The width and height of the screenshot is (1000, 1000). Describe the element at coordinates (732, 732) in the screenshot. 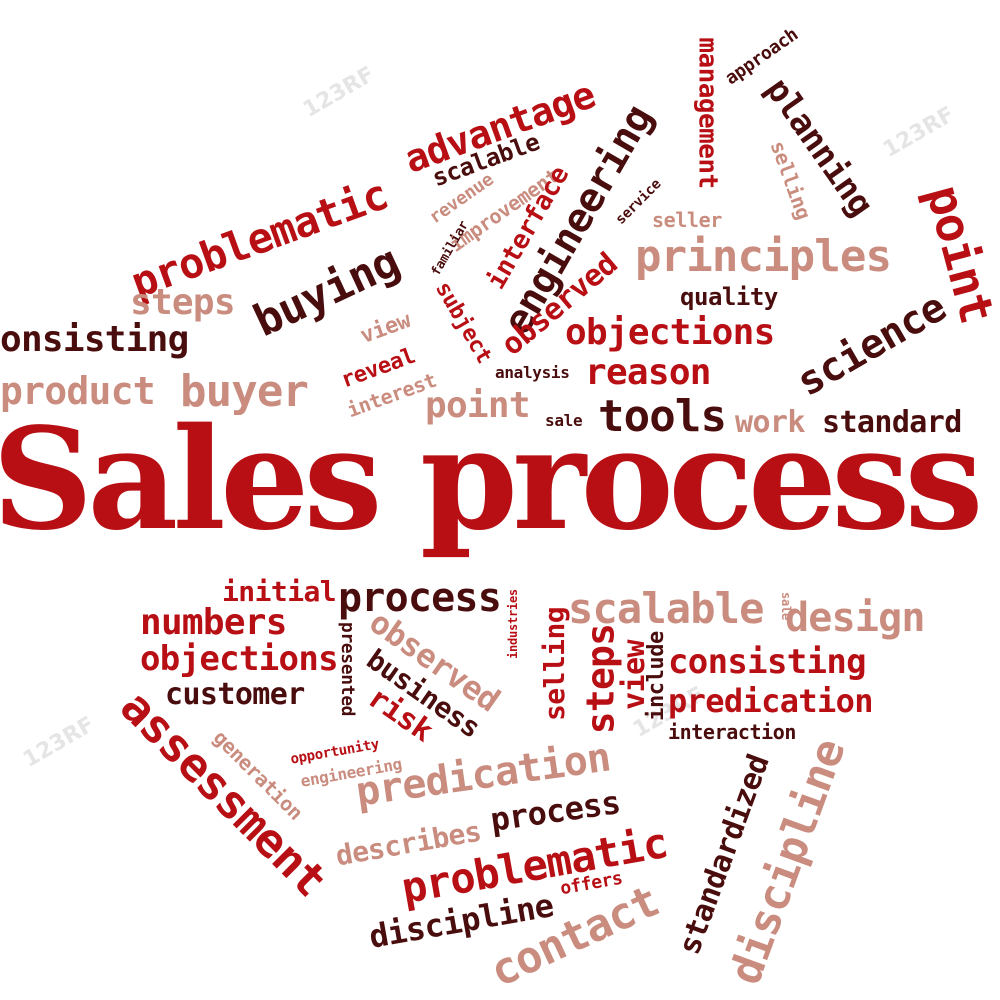

I see `word: interaction` at that location.